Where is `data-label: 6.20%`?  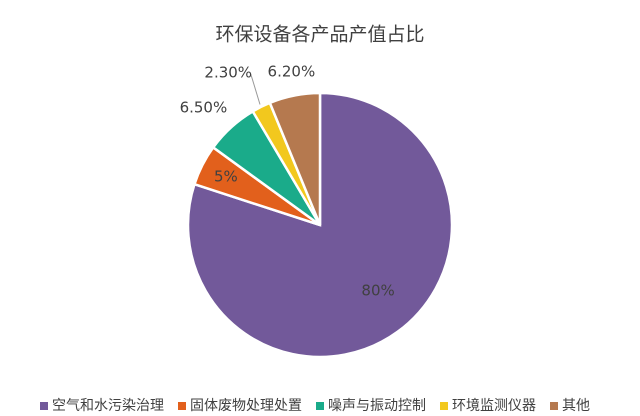
data-label: 6.20% is located at coordinates (292, 71).